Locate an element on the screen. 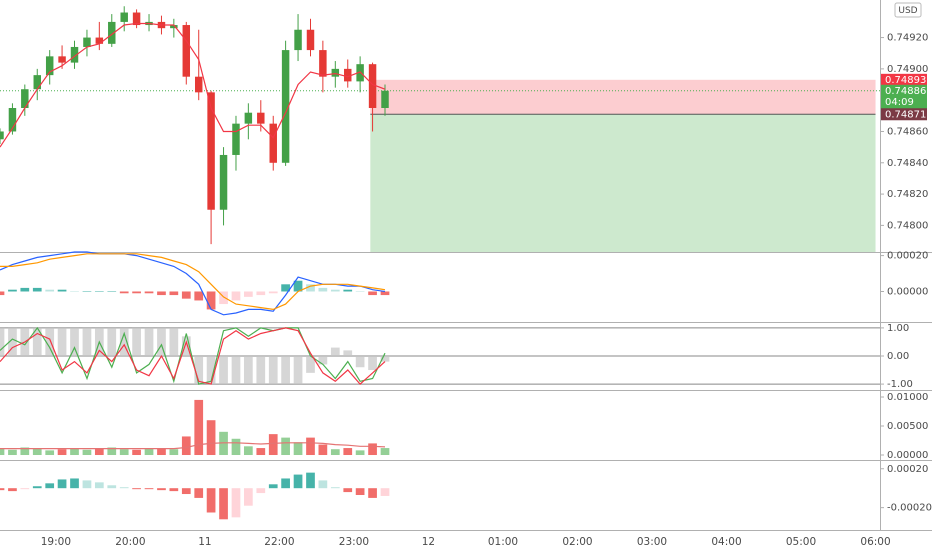 The image size is (932, 550). x-tick-label: 02:00 is located at coordinates (577, 542).